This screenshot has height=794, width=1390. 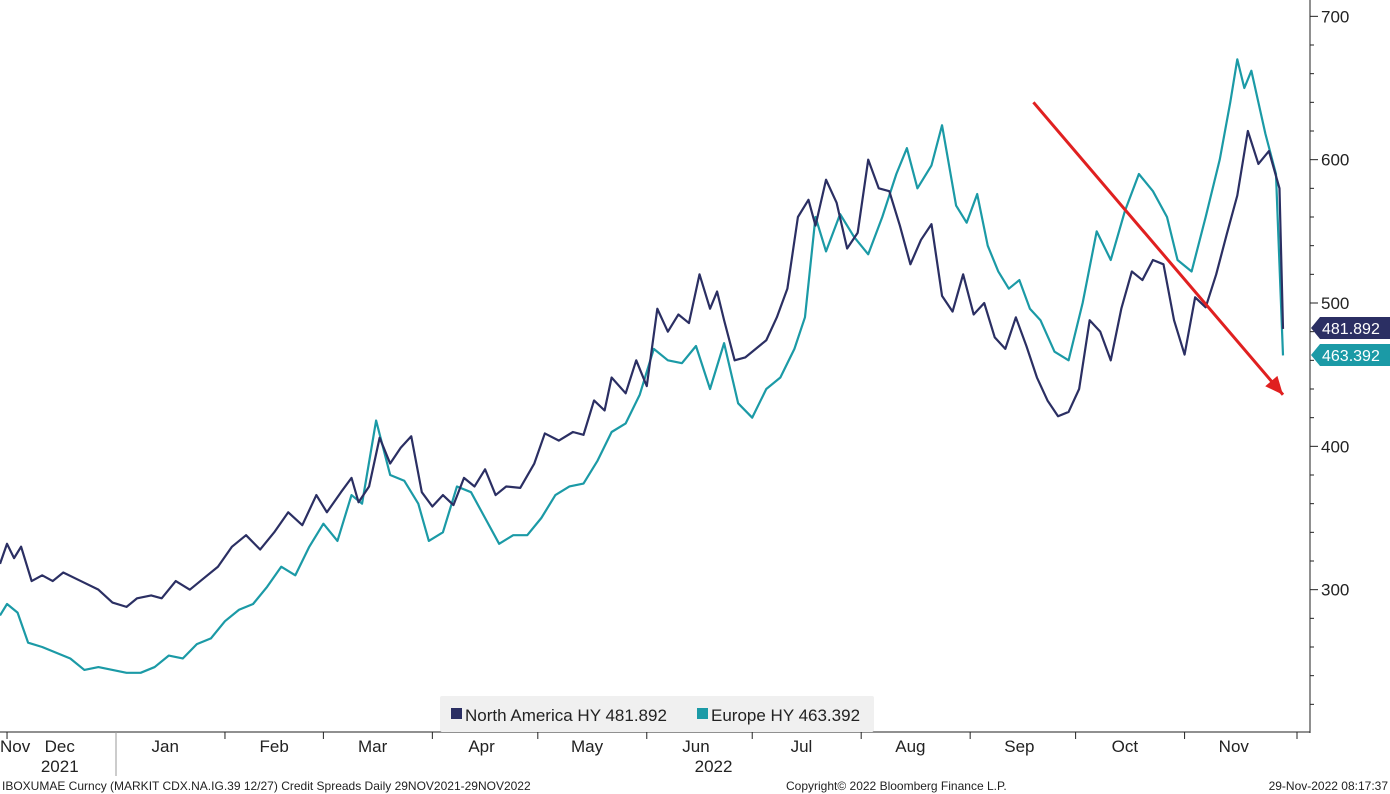 What do you see at coordinates (1019, 746) in the screenshot?
I see `x-month-label: Sep` at bounding box center [1019, 746].